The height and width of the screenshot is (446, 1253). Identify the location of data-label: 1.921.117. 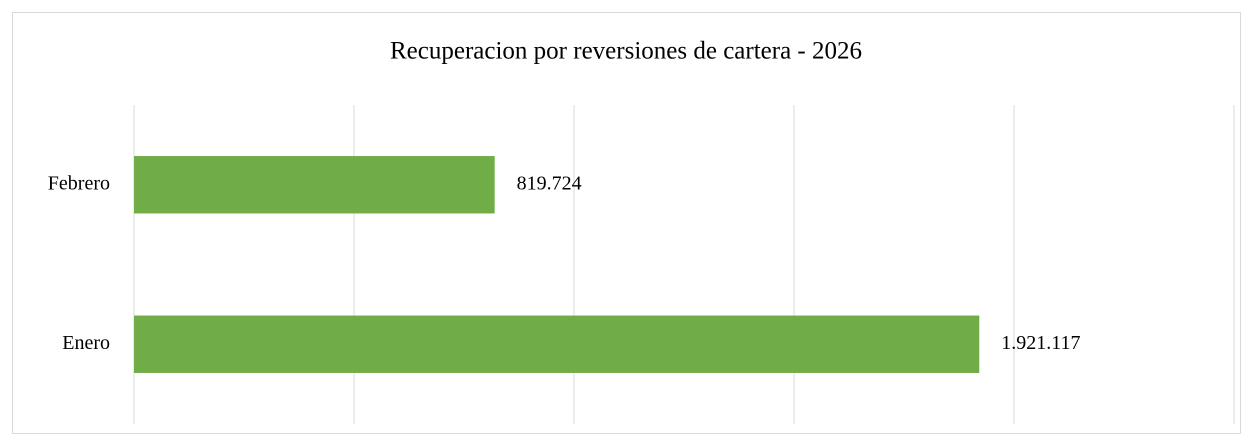
(1040, 343).